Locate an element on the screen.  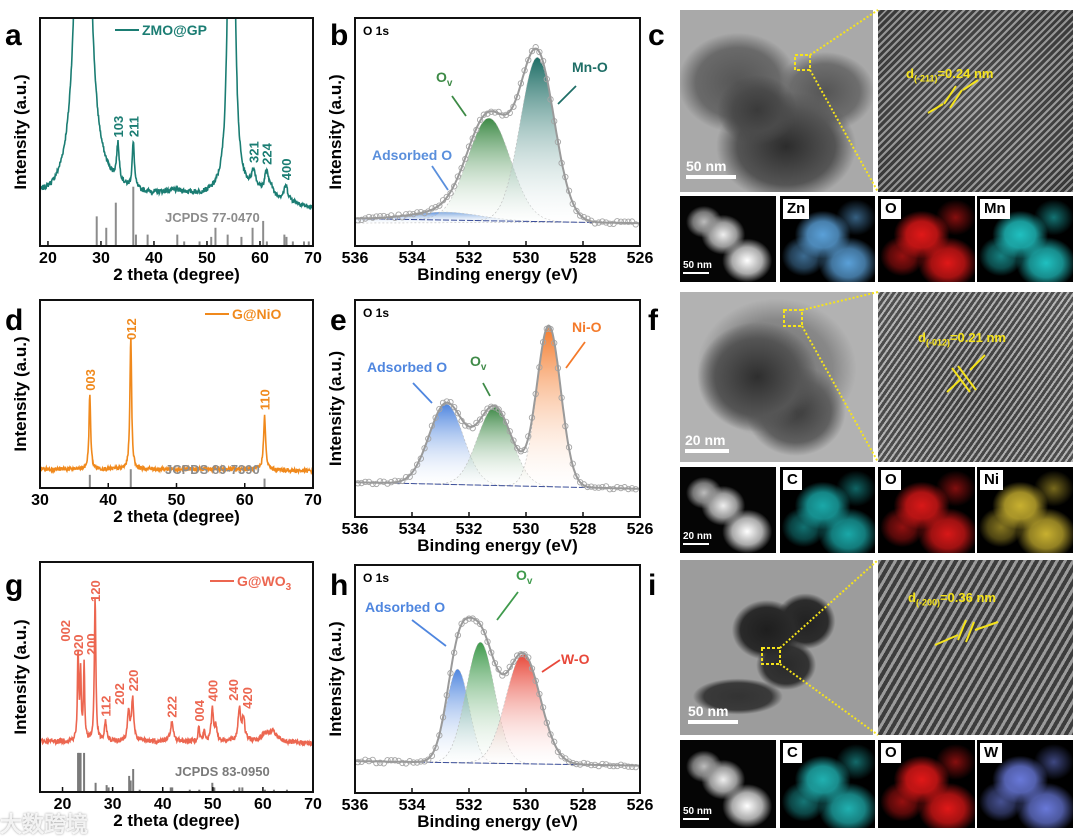
panel-label-e: e is located at coordinates (338, 320).